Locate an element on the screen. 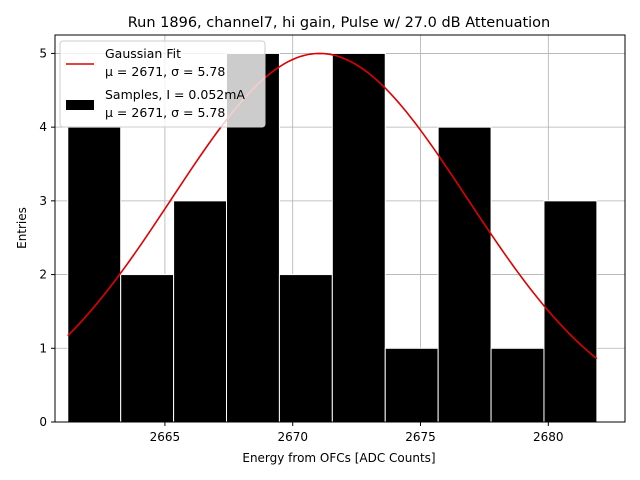 Image resolution: width=640 pixels, height=480 pixels. y-tick-label: 2 is located at coordinates (43, 275).